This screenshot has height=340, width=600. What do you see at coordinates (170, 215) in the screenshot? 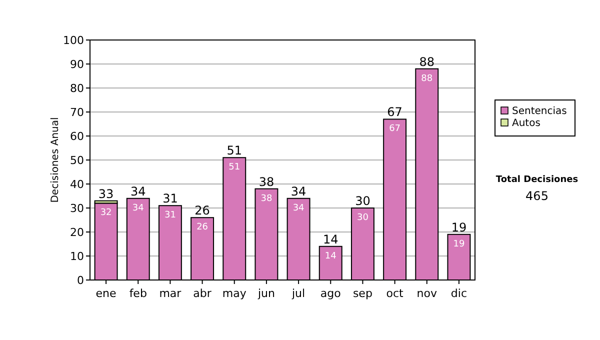
I see `data-label: 31` at bounding box center [170, 215].